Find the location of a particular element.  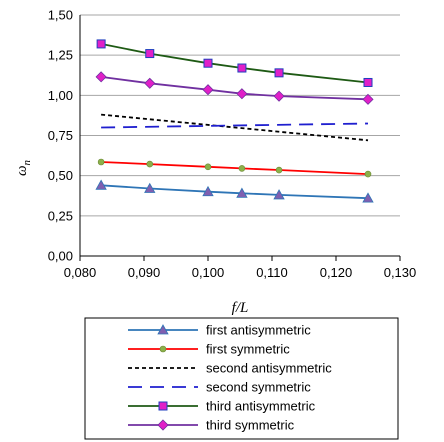

x-tick-label: 0,120 is located at coordinates (336, 272).